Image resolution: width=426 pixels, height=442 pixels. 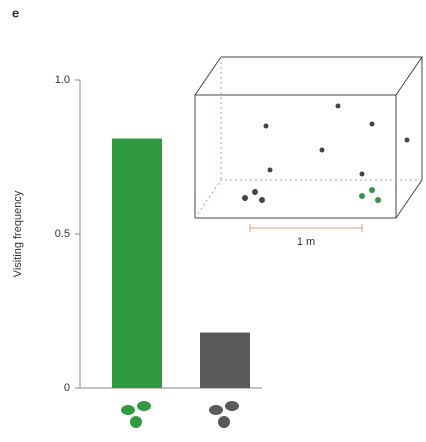 What do you see at coordinates (15, 12) in the screenshot?
I see `panel-label: e` at bounding box center [15, 12].